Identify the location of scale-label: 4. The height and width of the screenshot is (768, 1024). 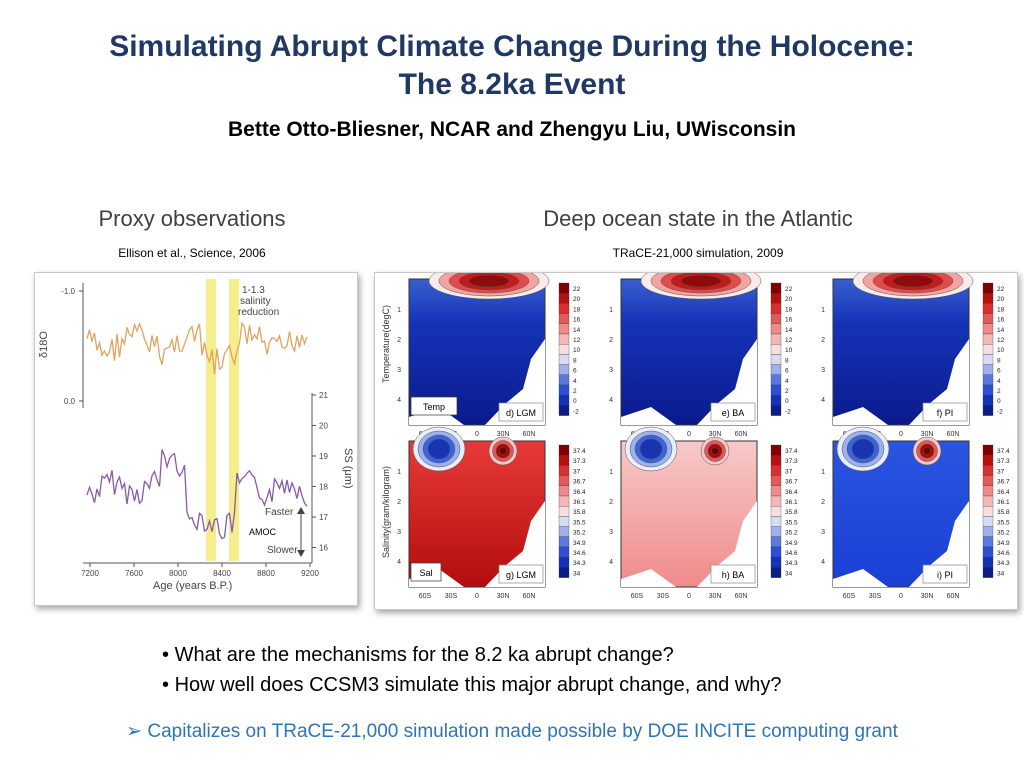
(575, 381).